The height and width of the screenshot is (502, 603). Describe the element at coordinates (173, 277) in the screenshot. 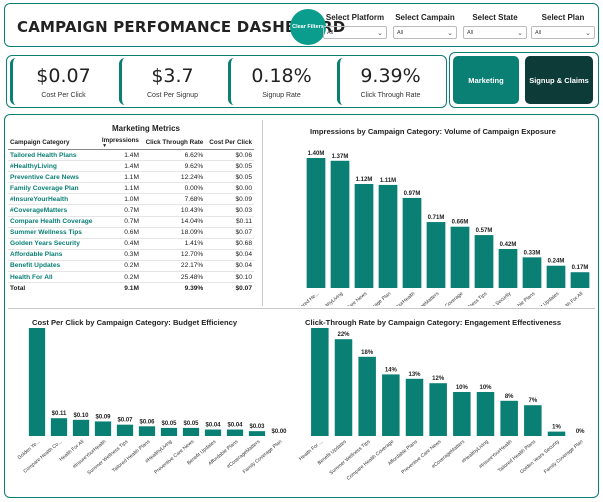

I see `metric-cell: 25.48%` at that location.